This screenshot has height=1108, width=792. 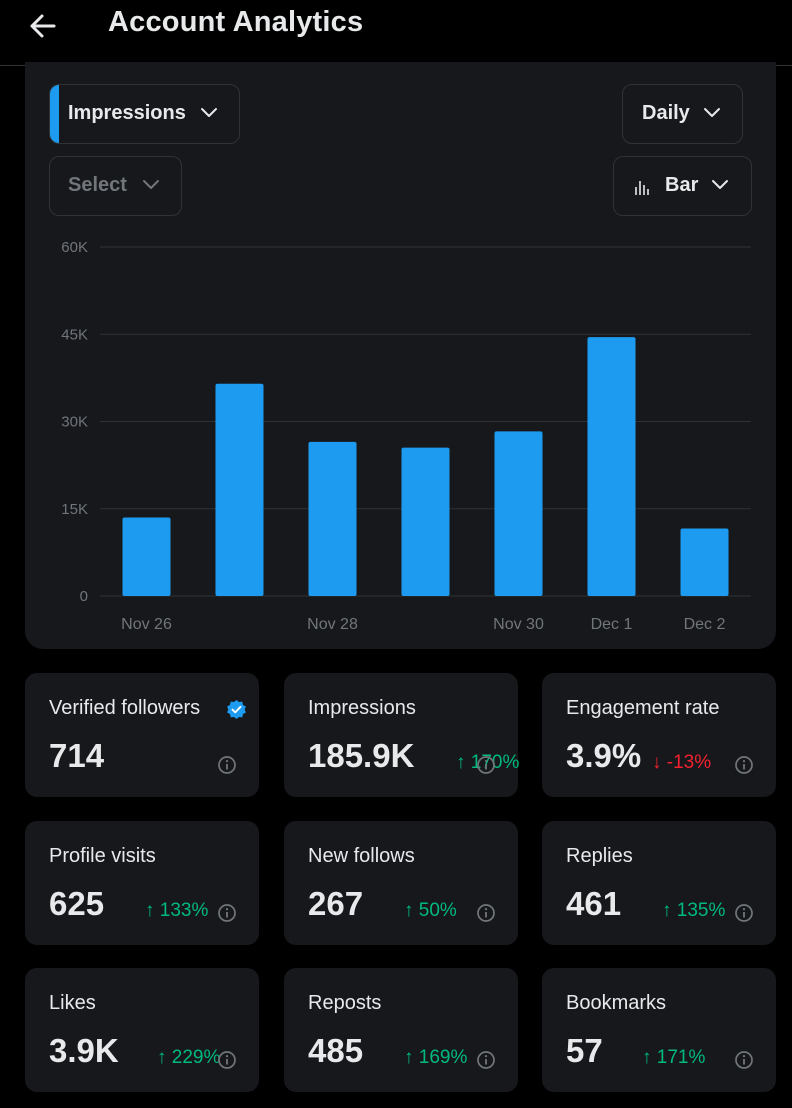 What do you see at coordinates (584, 1050) in the screenshot?
I see `stat-value: 57` at bounding box center [584, 1050].